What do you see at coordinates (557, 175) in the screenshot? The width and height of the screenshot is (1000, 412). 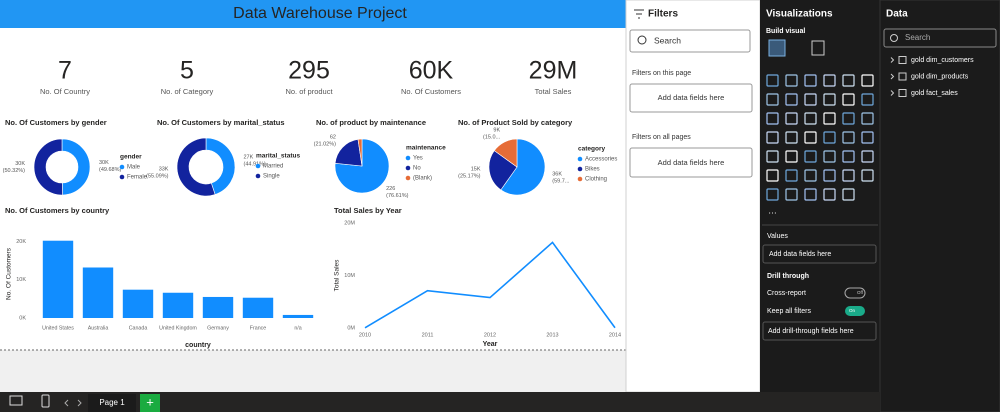 I see `data-label-count: 36K` at bounding box center [557, 175].